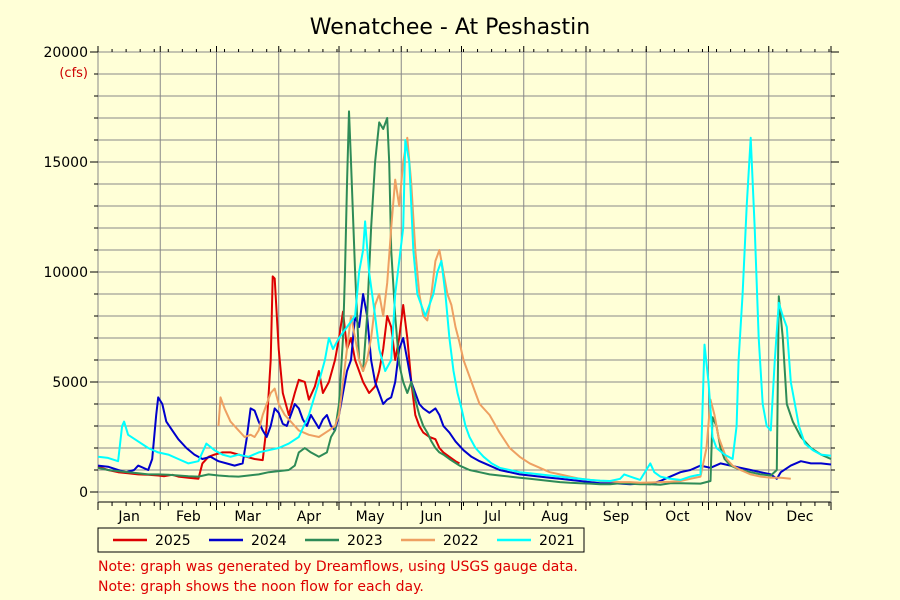  I want to click on x-tick-label: Jul, so click(492, 517).